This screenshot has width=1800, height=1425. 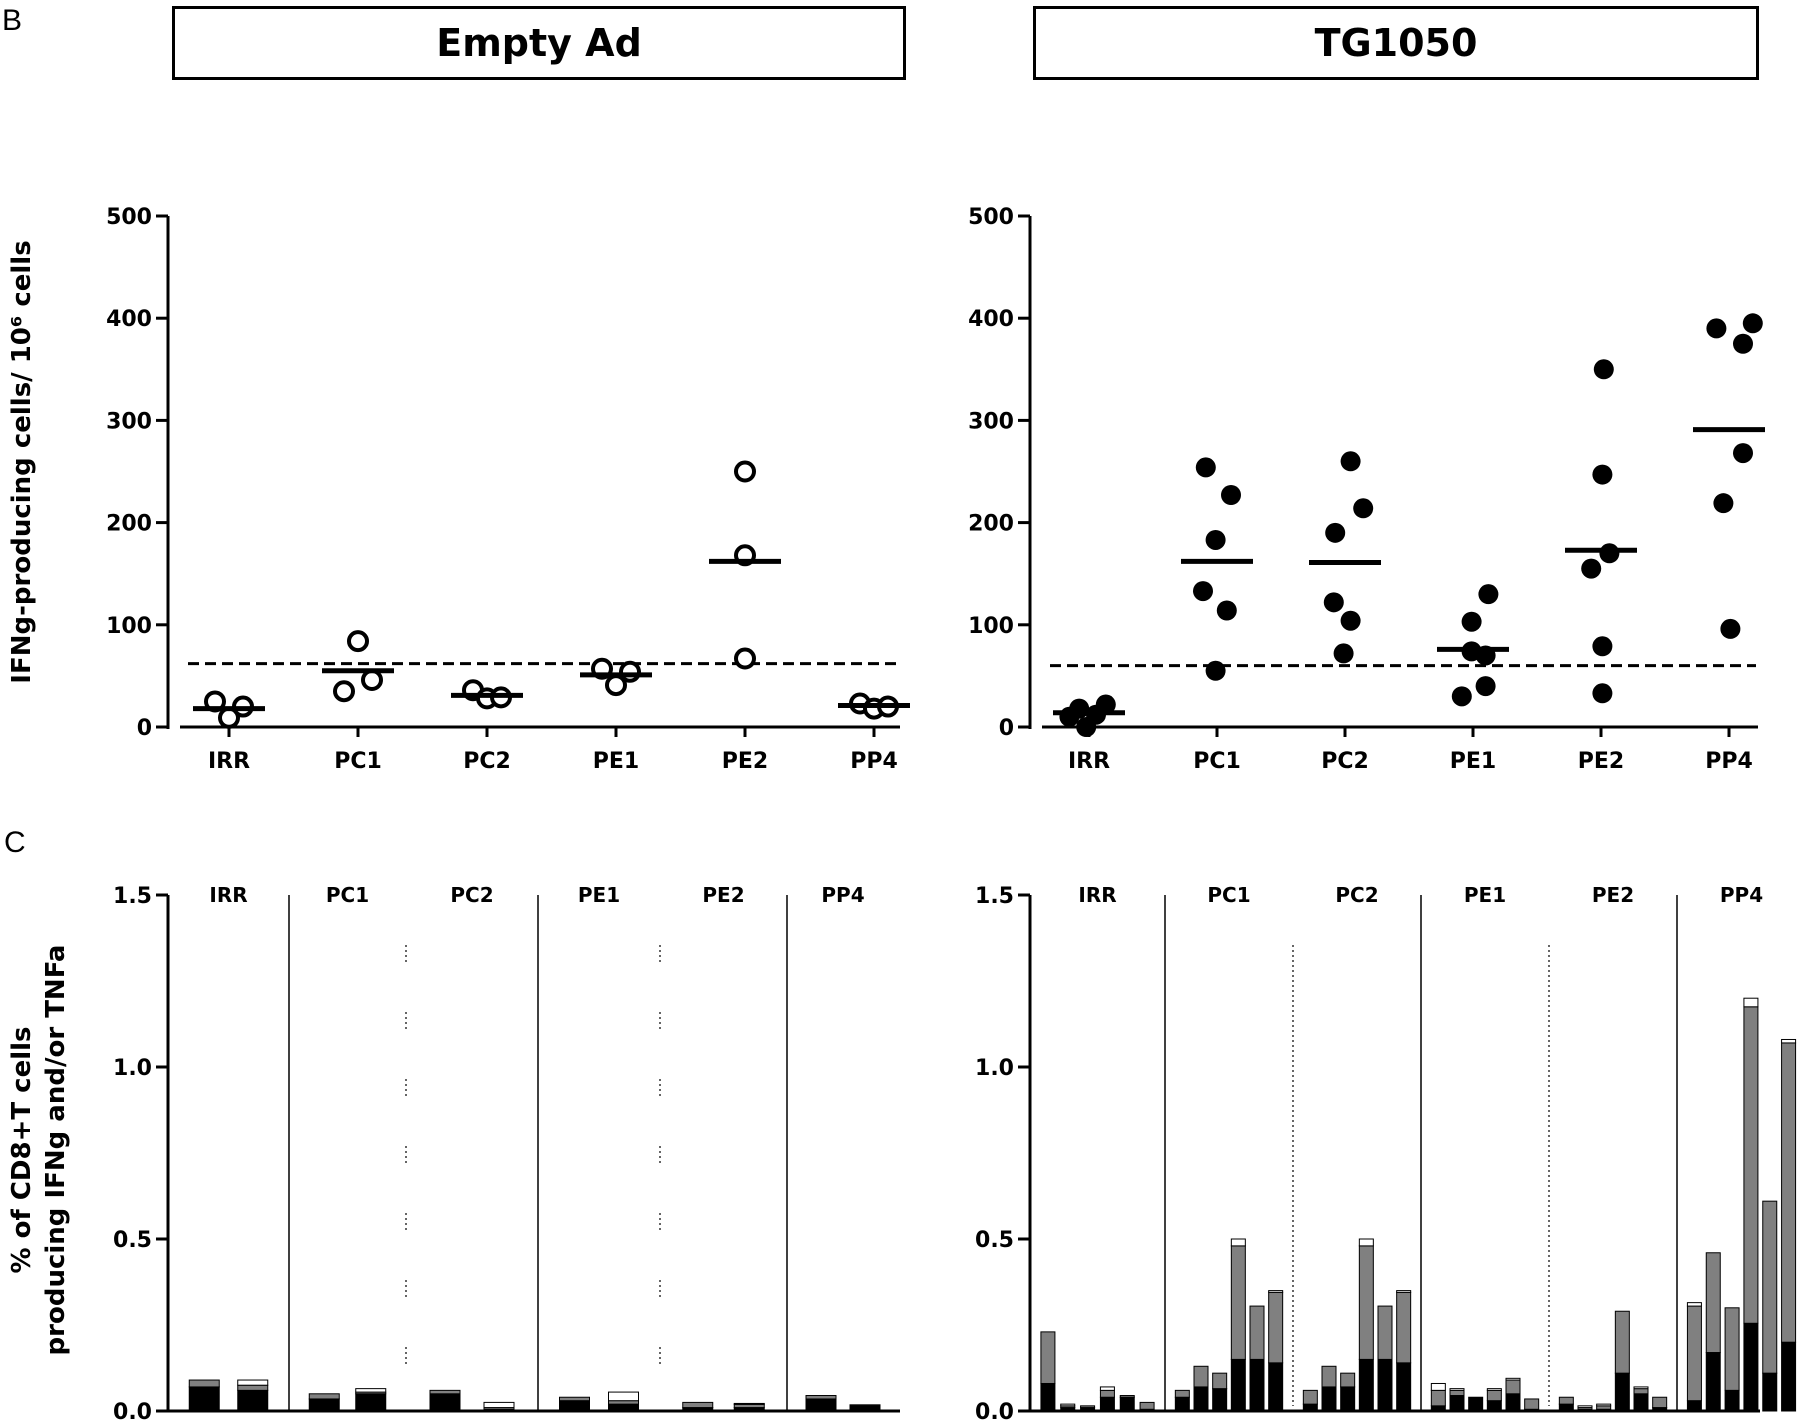 What do you see at coordinates (745, 761) in the screenshot?
I see `x-tick-label: PE2` at bounding box center [745, 761].